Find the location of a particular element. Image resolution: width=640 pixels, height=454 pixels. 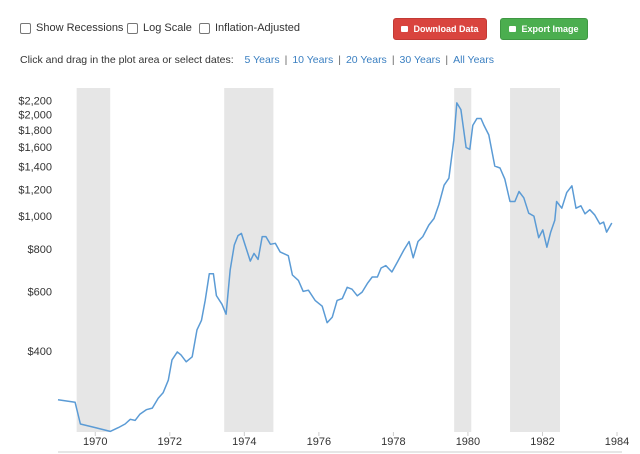

export-button: Export Image is located at coordinates (544, 29).